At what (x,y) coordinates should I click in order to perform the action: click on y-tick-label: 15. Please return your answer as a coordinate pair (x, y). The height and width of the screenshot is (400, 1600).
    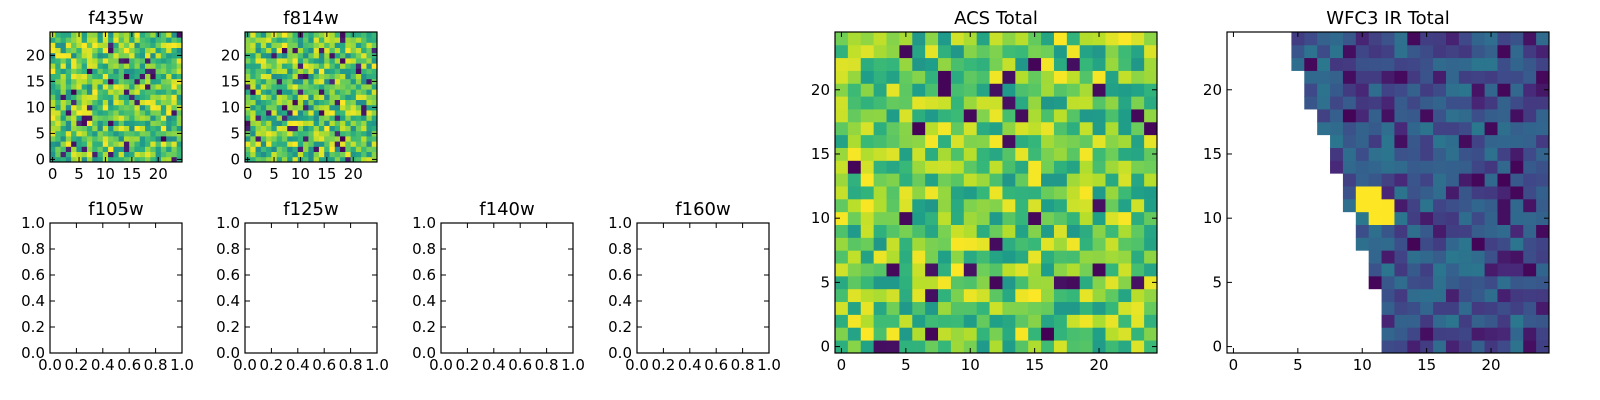
    Looking at the image, I should click on (35, 81).